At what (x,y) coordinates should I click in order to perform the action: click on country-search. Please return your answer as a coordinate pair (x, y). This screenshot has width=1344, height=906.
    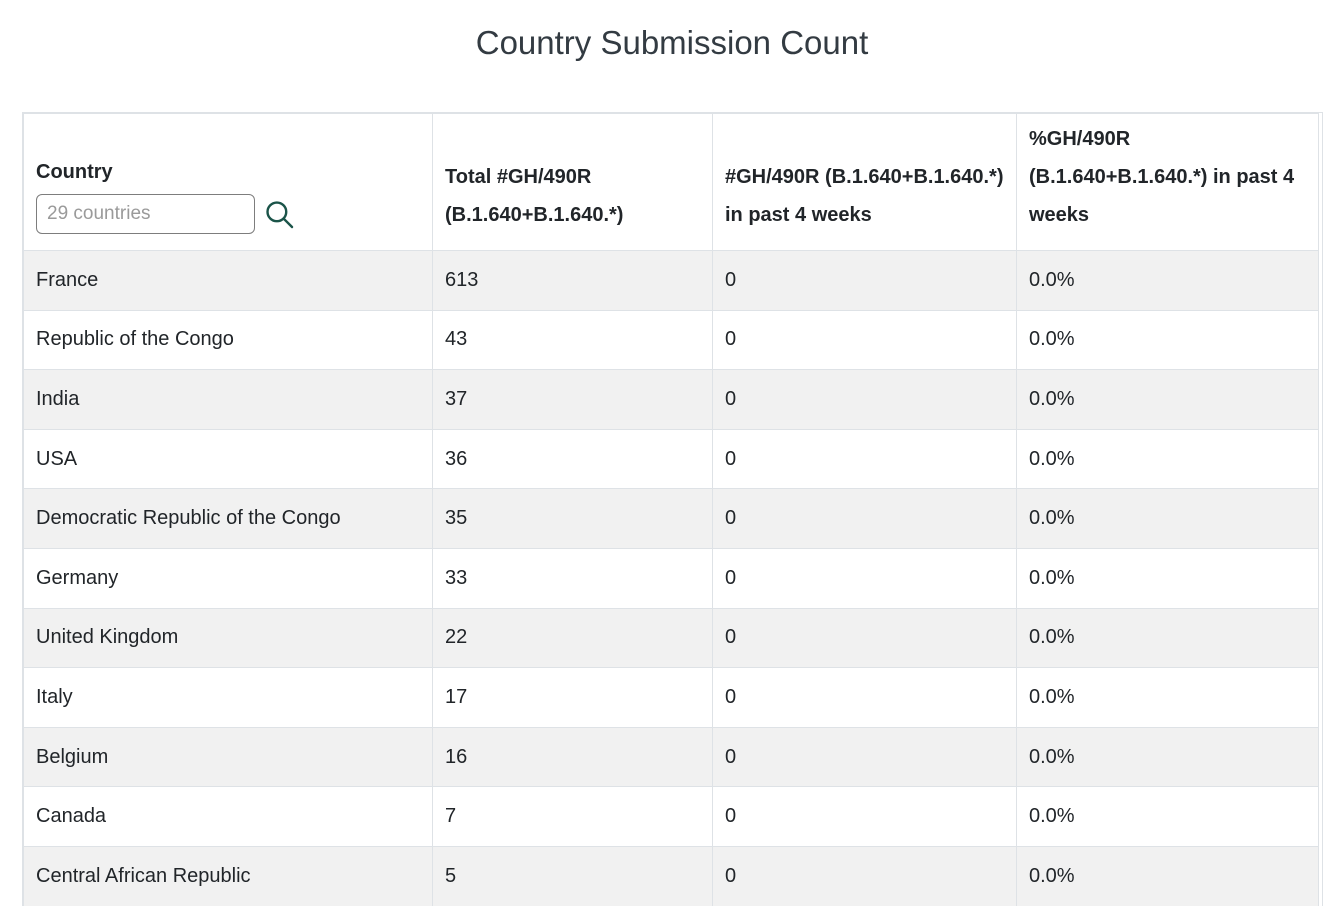
    Looking at the image, I should click on (228, 214).